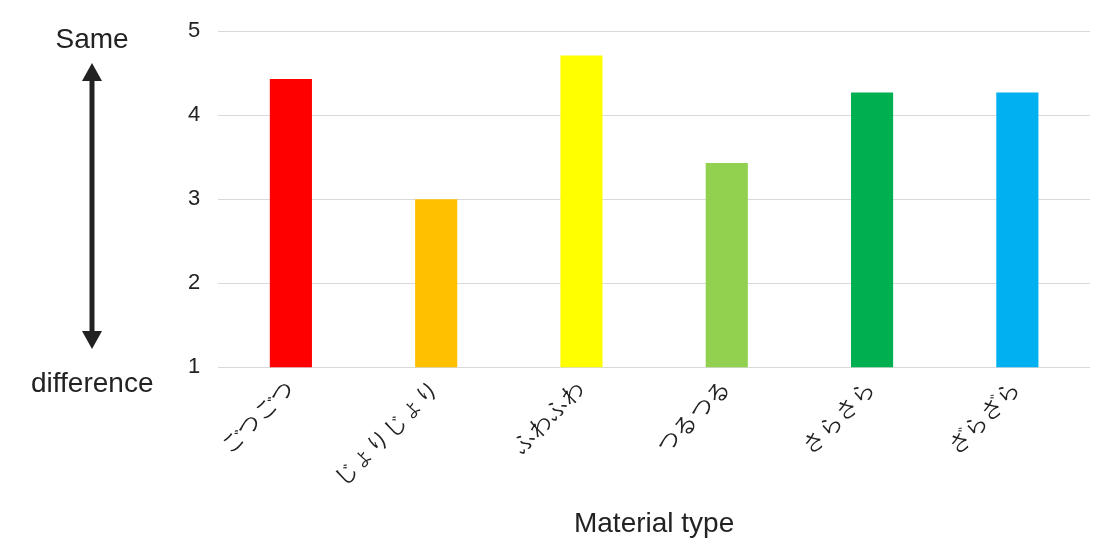 Image resolution: width=1102 pixels, height=549 pixels. I want to click on text: difference, so click(92, 383).